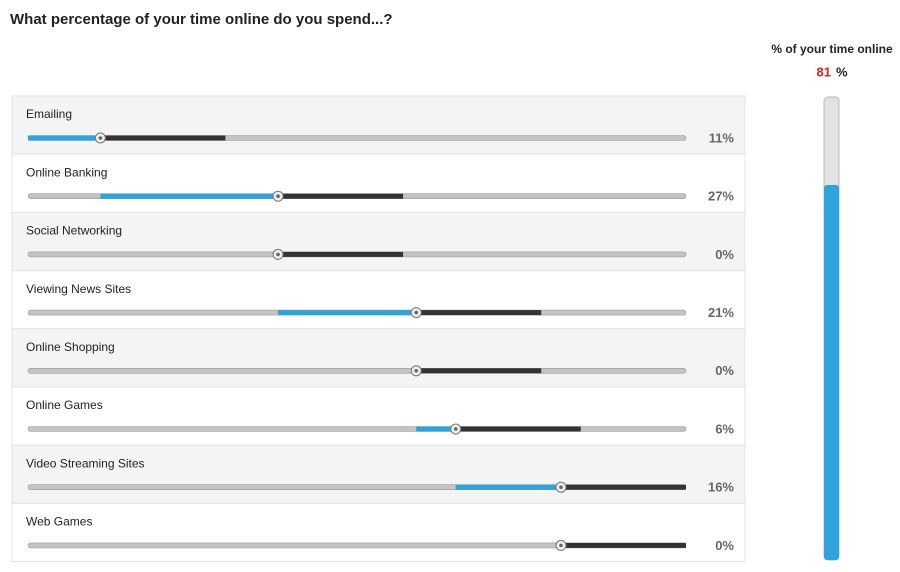 The width and height of the screenshot is (900, 572). I want to click on row-label: Viewing News Sites, so click(78, 289).